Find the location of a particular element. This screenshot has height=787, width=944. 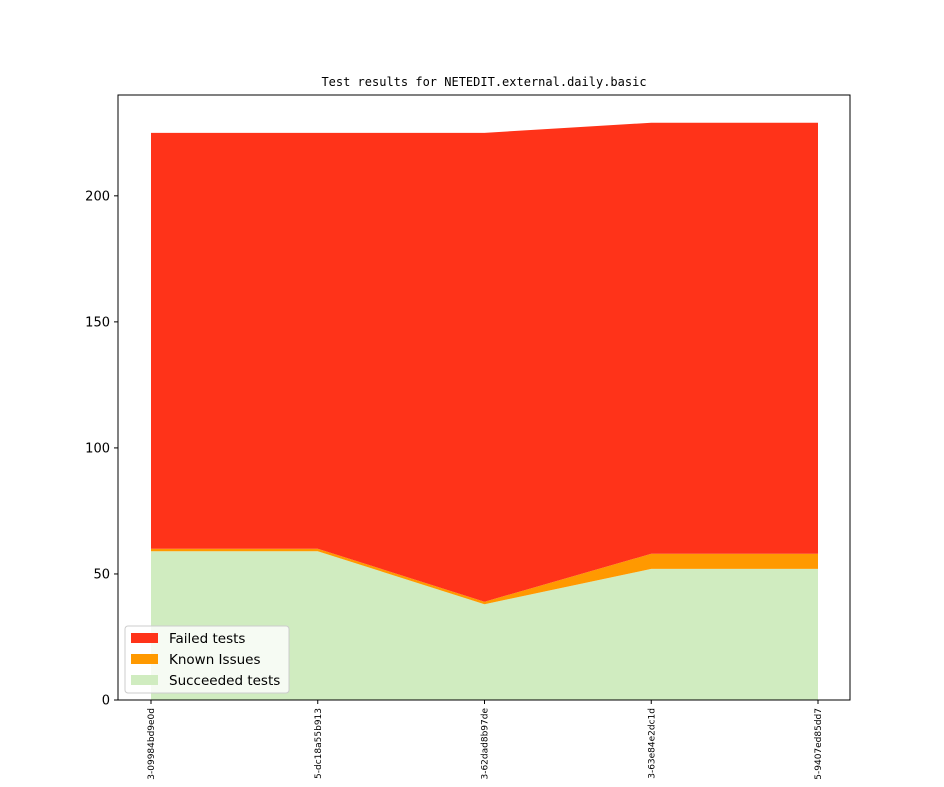

x-tick-label: 3-09984bd9e0d is located at coordinates (152, 744).